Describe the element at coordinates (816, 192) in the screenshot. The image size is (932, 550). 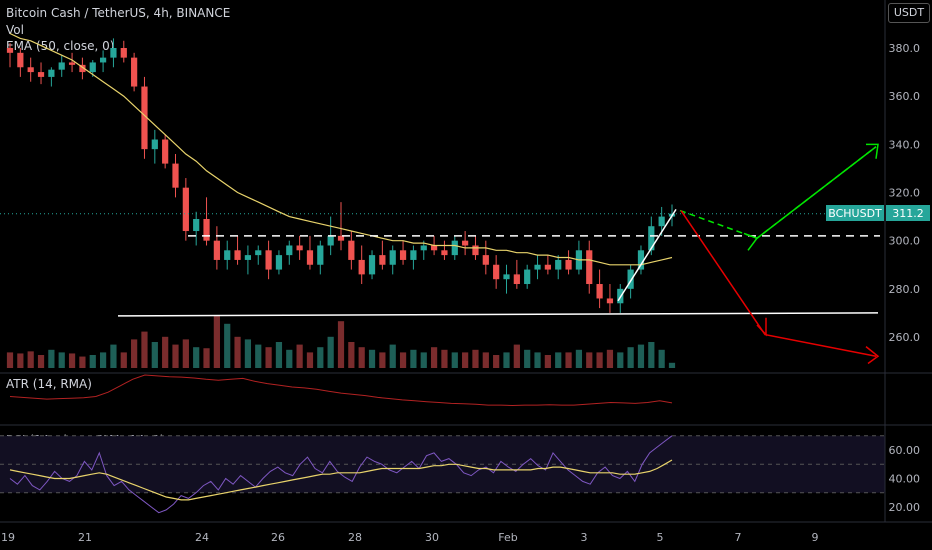
I see `green-arrow-path` at that location.